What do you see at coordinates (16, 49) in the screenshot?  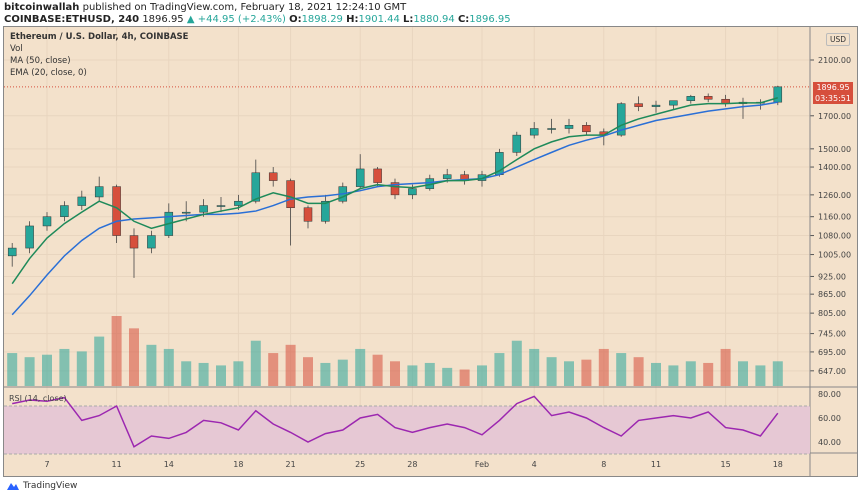 I see `legend-vol: Vol` at bounding box center [16, 49].